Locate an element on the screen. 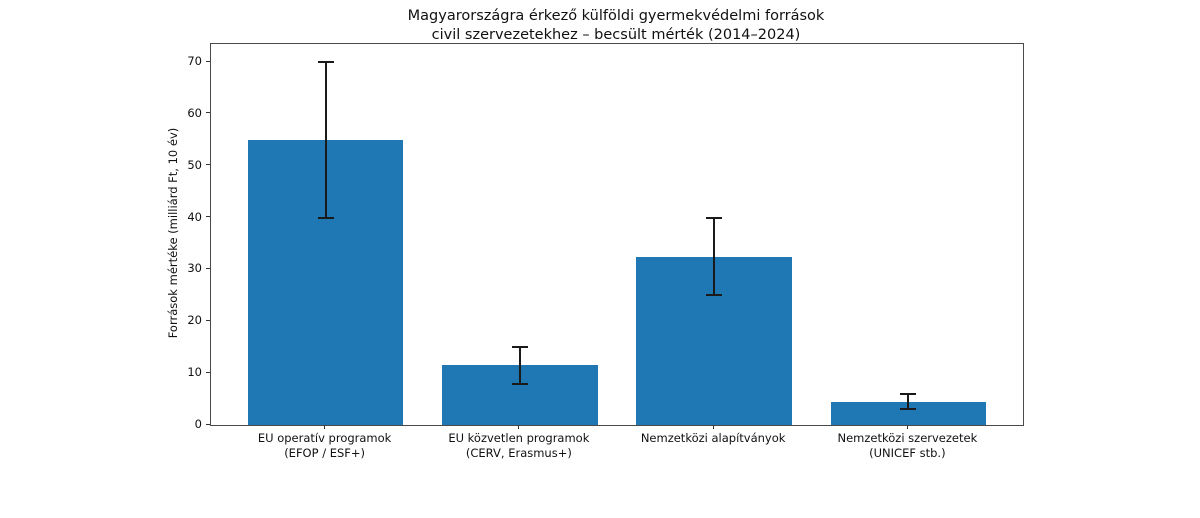  y-tick-label: 30 is located at coordinates (194, 268).